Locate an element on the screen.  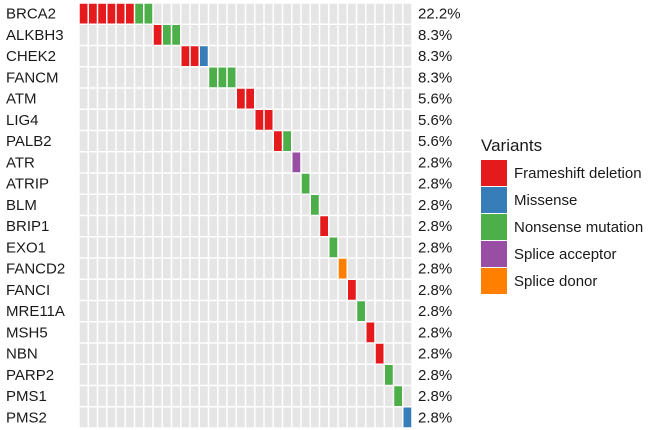
percentage-label: 2.8% is located at coordinates (435, 247).